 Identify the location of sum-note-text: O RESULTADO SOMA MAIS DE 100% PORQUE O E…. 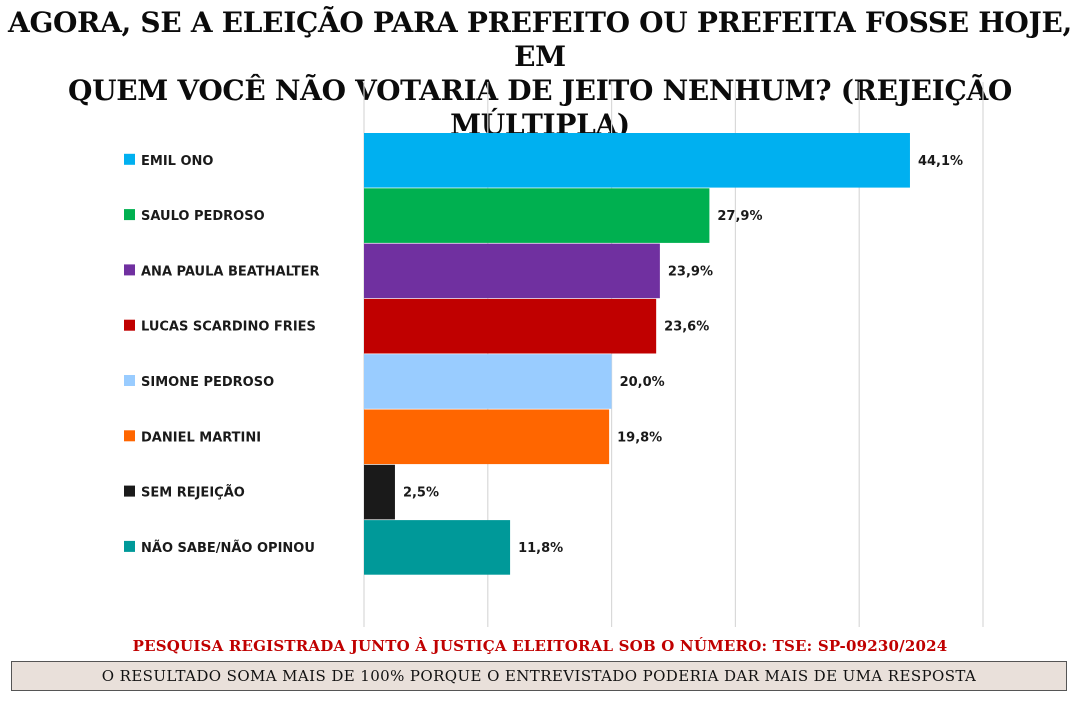
(539, 676).